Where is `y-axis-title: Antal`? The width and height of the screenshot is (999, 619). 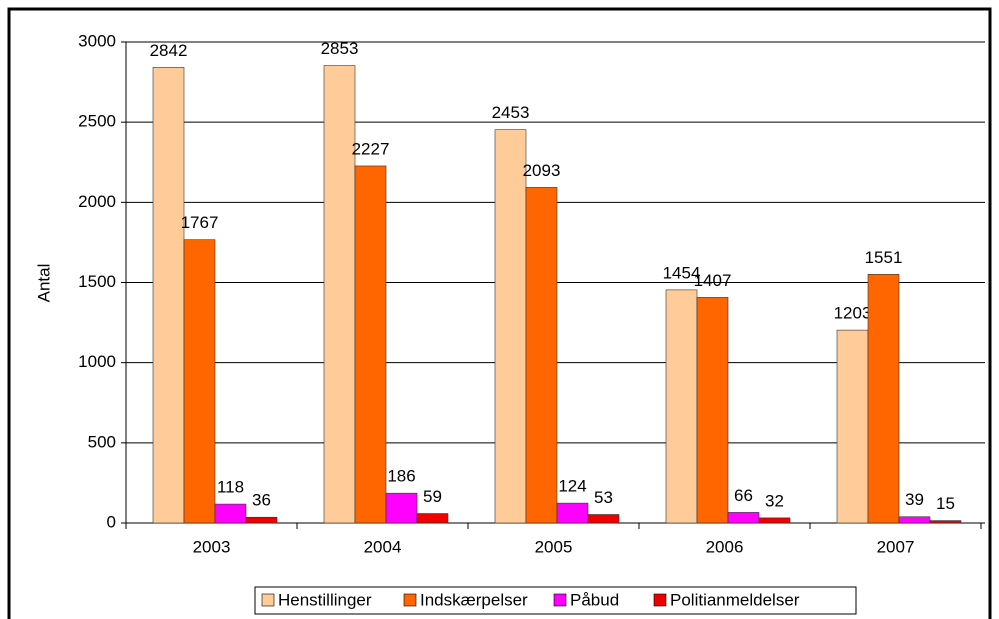
y-axis-title: Antal is located at coordinates (43, 283).